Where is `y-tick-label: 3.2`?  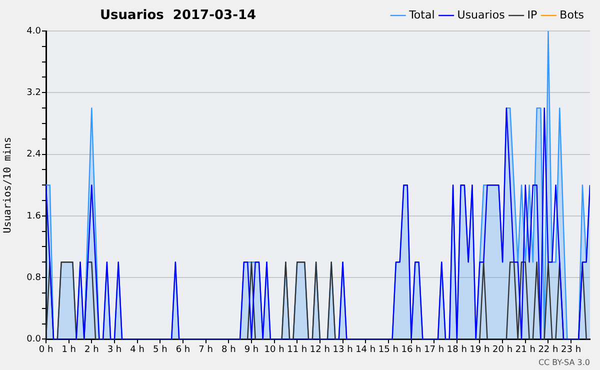
y-tick-label: 3.2 is located at coordinates (33, 93).